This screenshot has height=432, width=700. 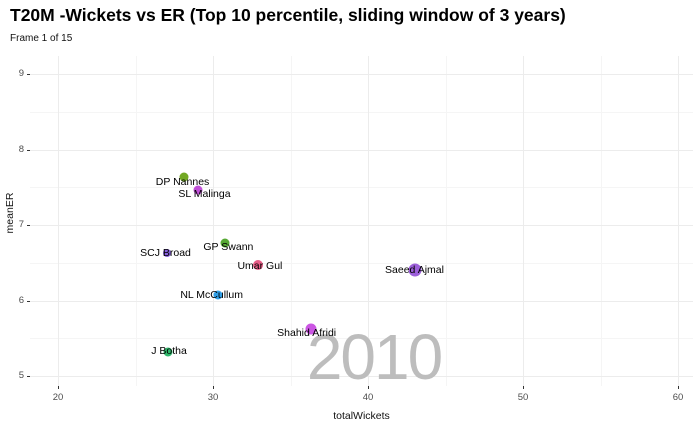 I want to click on point-label: DP Nannes, so click(x=182, y=182).